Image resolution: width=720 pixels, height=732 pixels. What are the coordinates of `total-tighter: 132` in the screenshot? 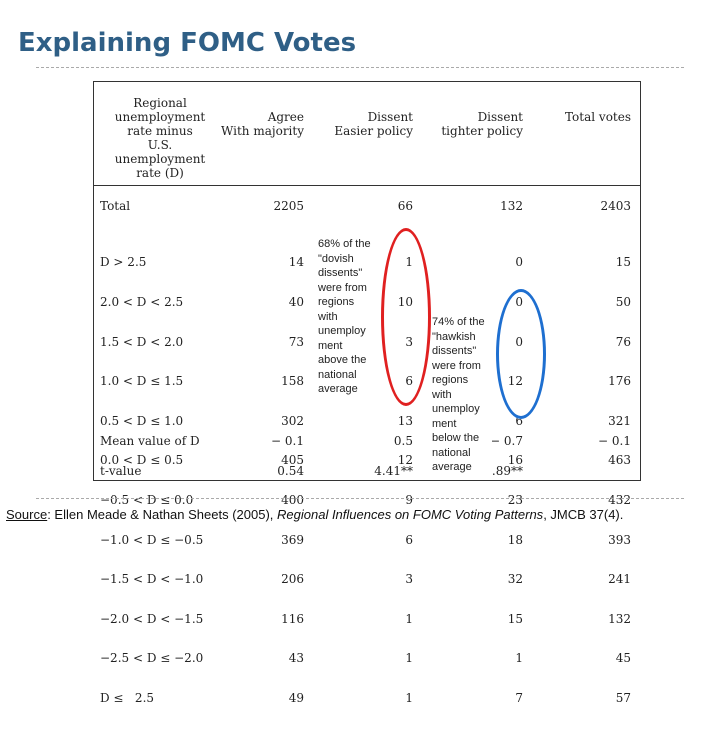 It's located at (511, 206).